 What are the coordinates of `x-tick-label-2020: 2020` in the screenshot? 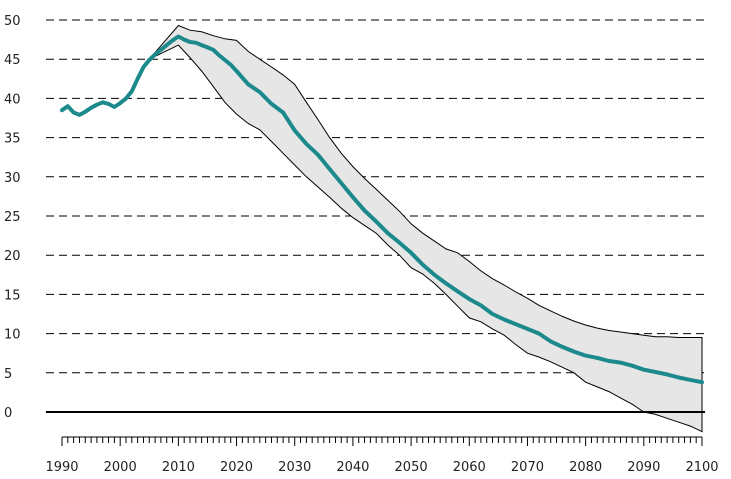 It's located at (236, 467).